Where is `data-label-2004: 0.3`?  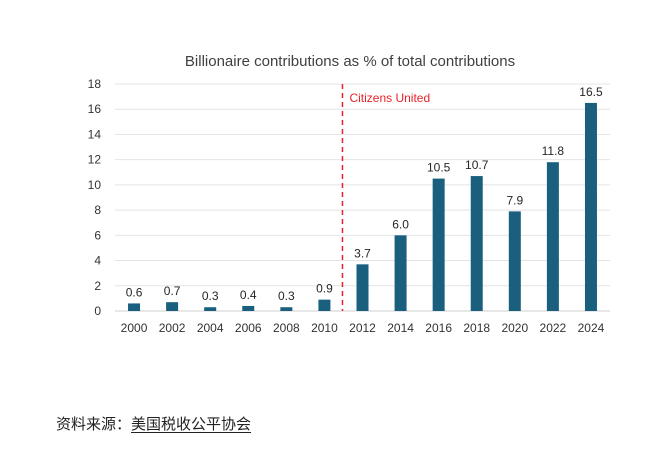
data-label-2004: 0.3 is located at coordinates (210, 296).